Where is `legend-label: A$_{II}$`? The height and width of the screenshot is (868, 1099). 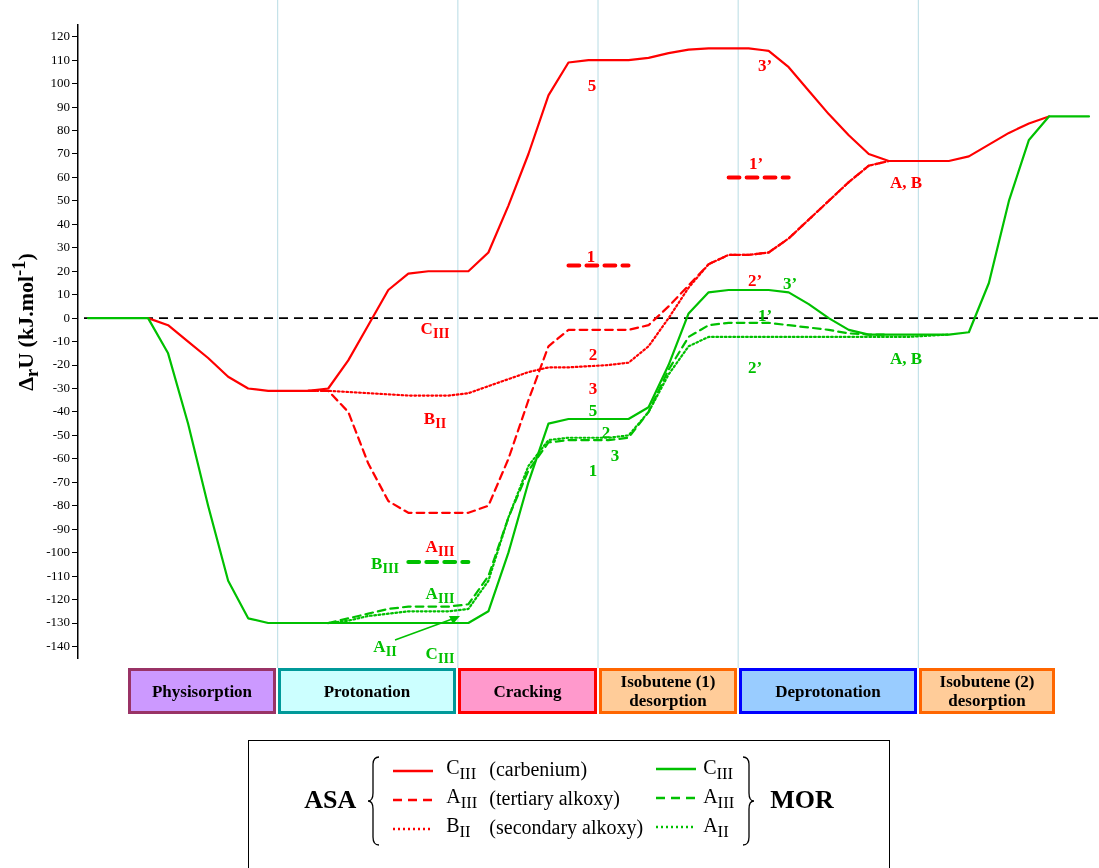
legend-label: A$_{II}$ is located at coordinates (716, 827).